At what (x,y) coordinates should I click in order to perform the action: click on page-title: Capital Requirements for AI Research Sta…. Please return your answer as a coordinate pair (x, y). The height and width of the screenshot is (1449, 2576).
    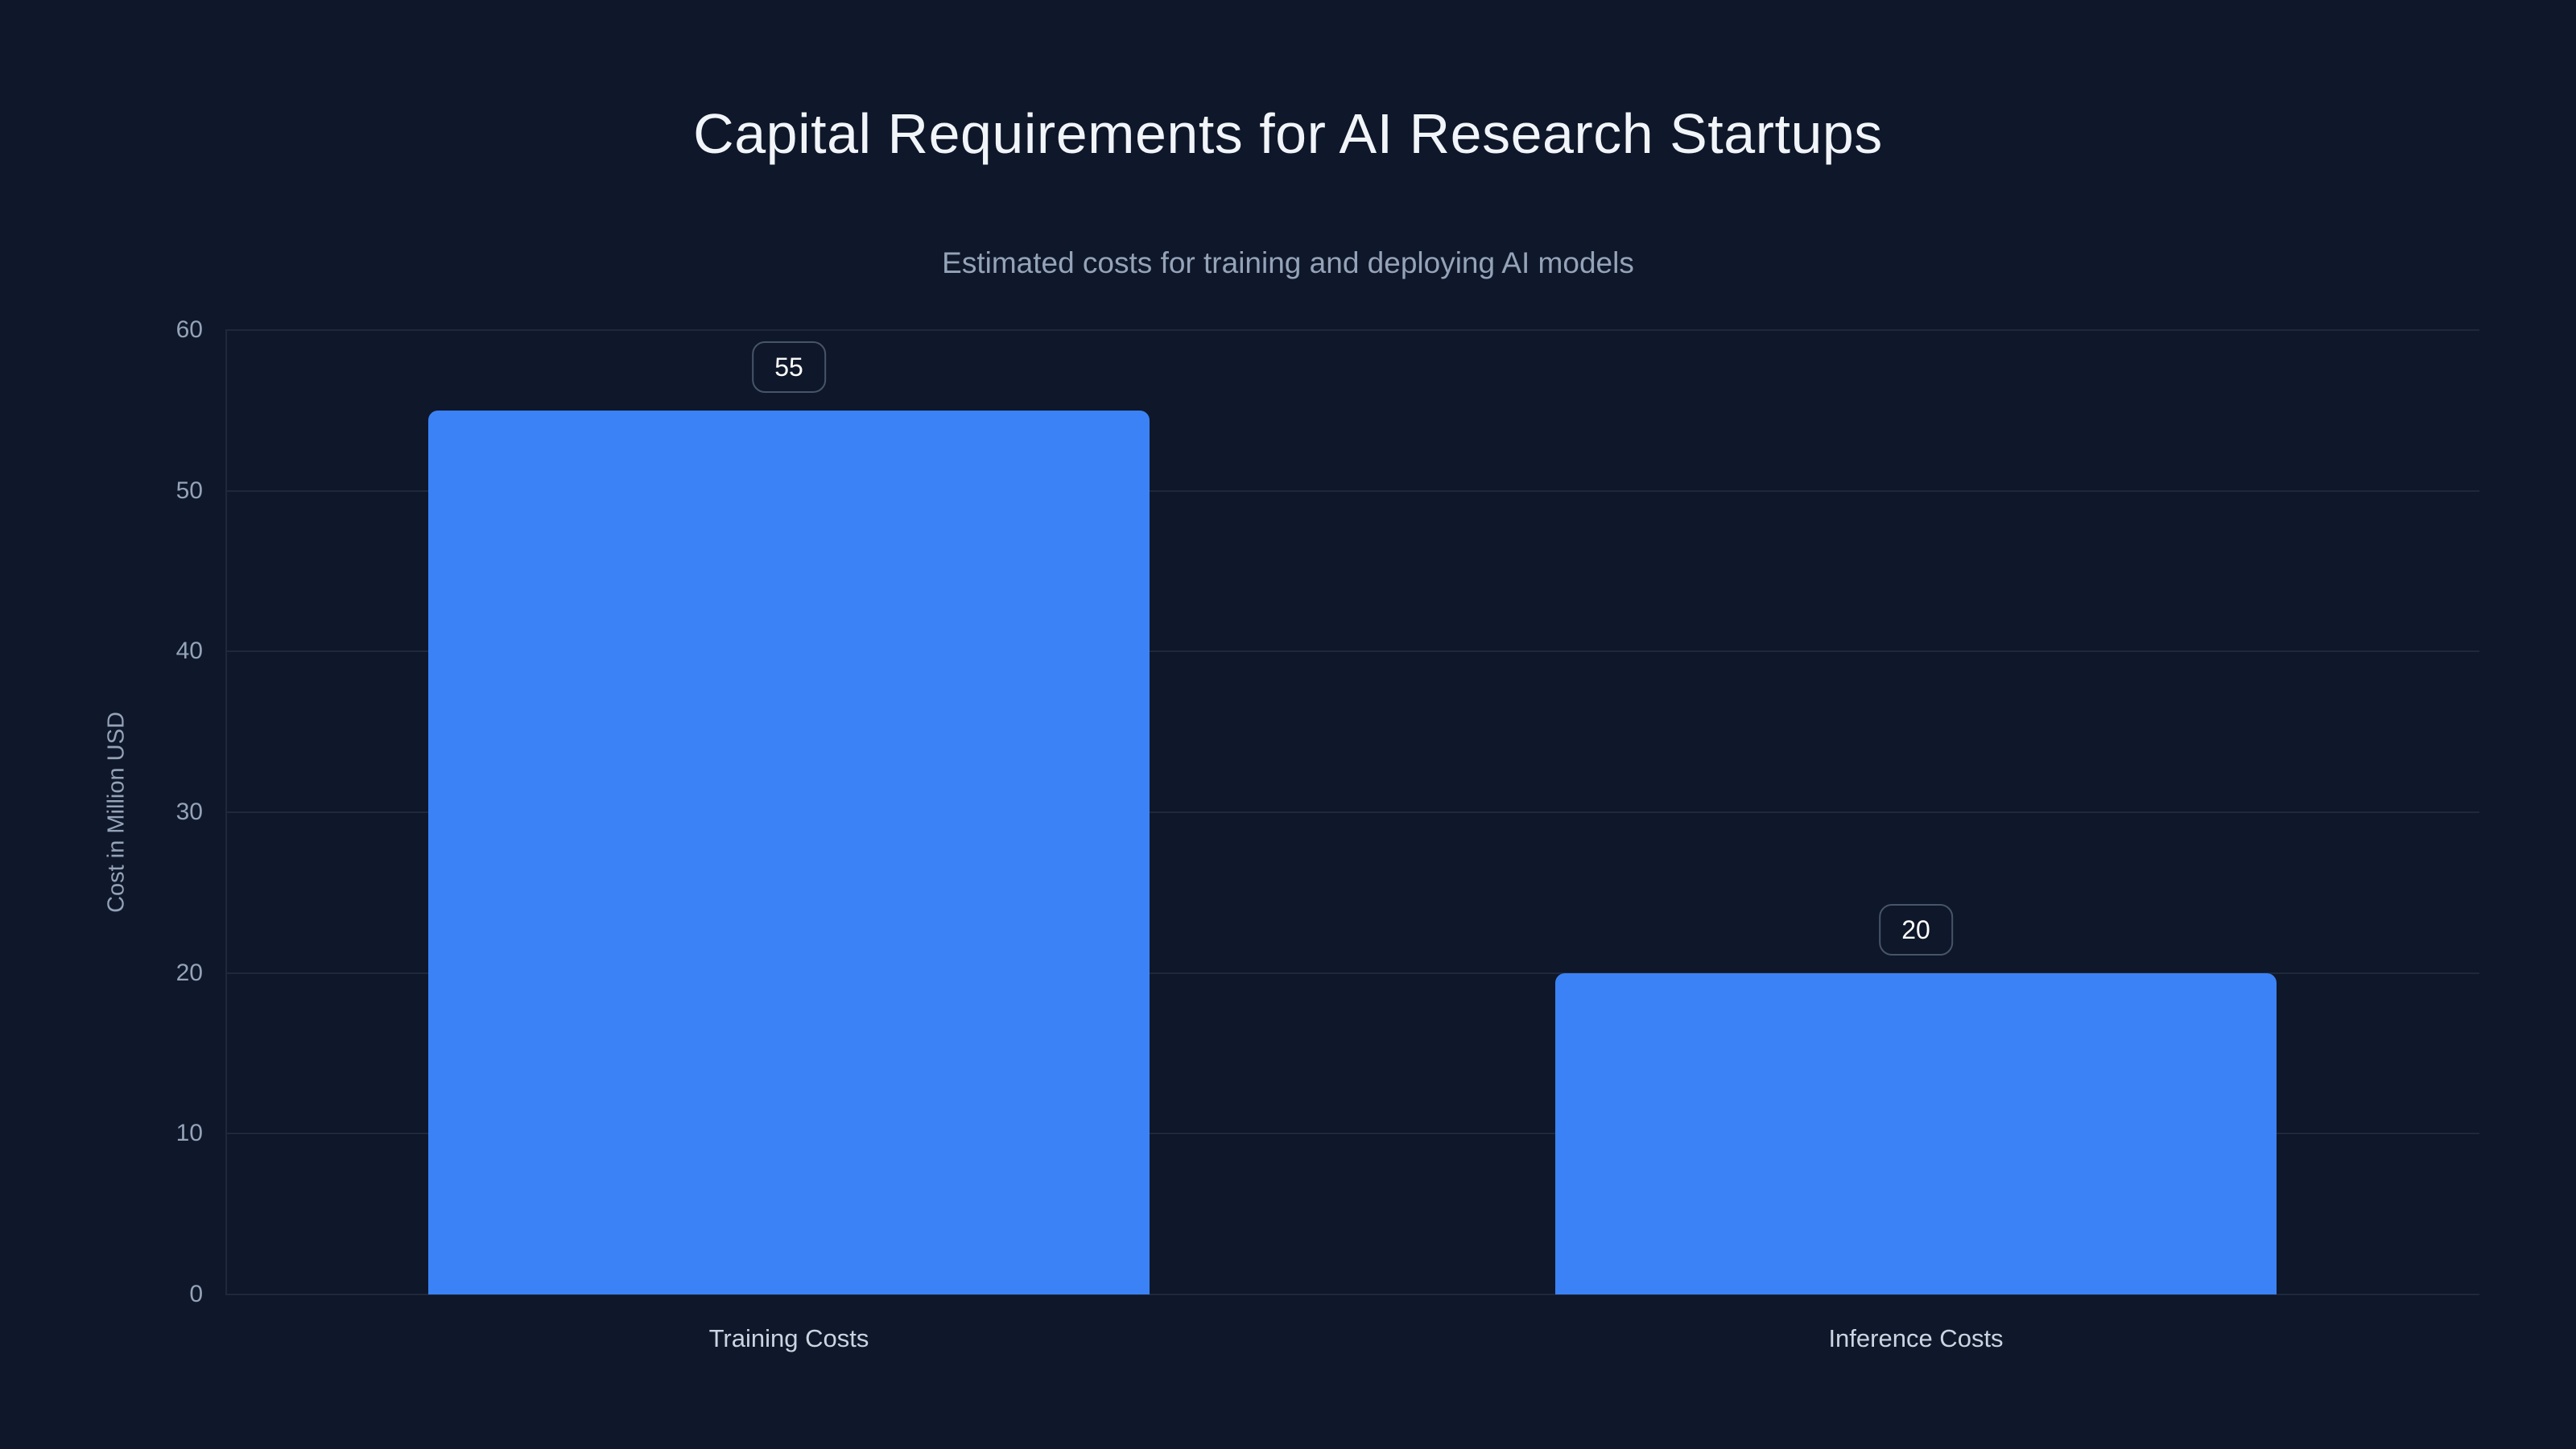
    Looking at the image, I should click on (1288, 133).